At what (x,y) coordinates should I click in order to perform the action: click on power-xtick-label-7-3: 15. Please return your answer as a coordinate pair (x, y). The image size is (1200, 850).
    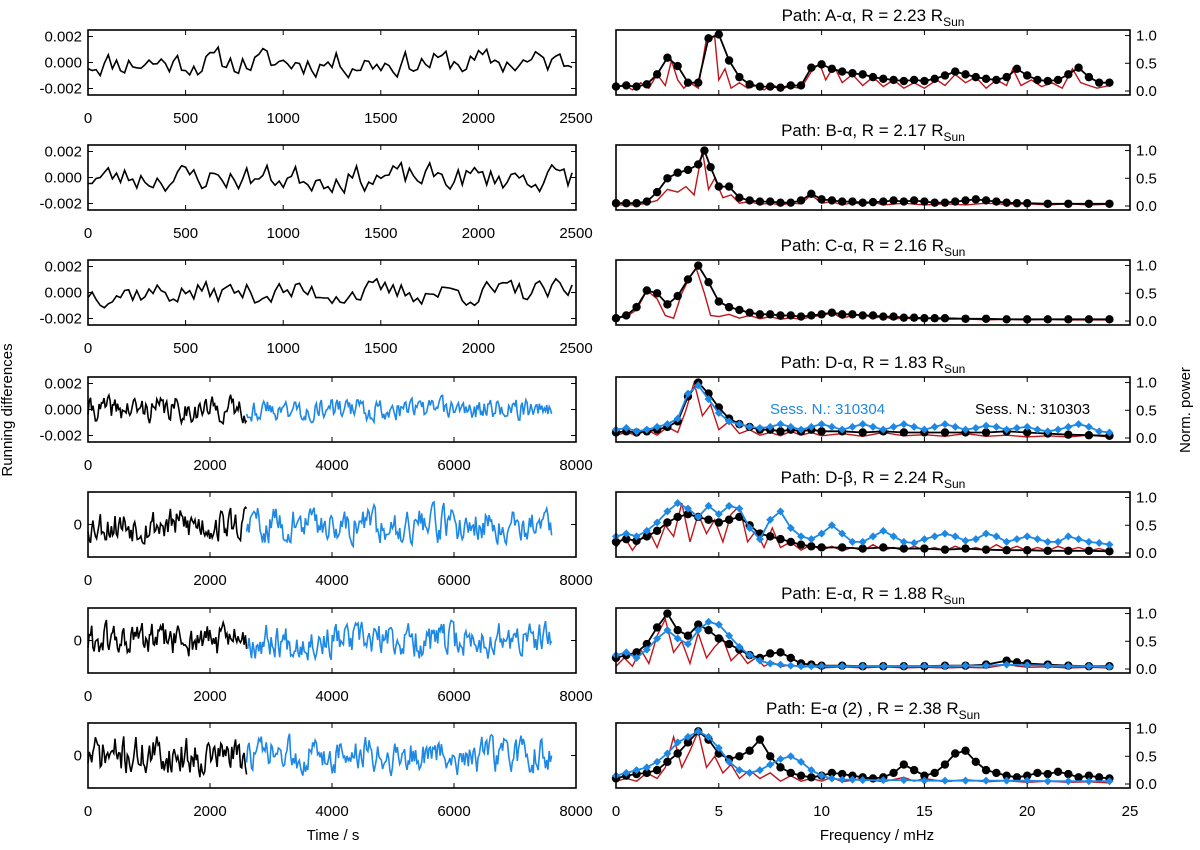
    Looking at the image, I should click on (924, 811).